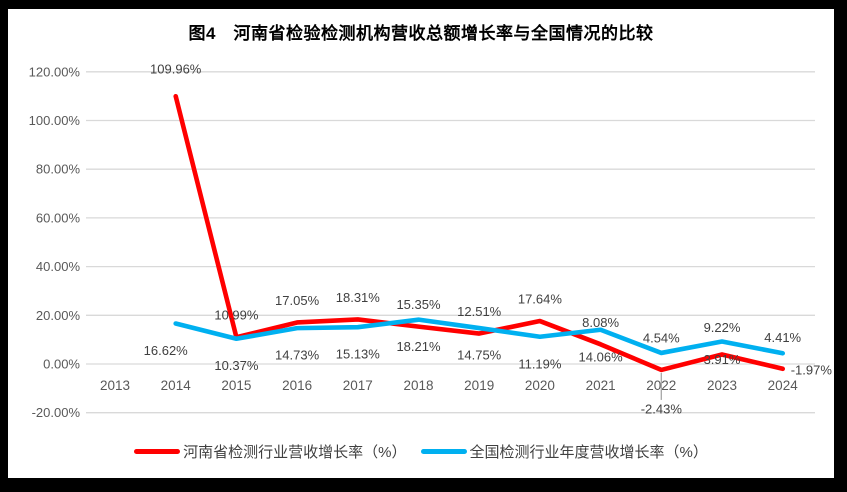 The image size is (847, 492). Describe the element at coordinates (601, 356) in the screenshot. I see `data-label: 14.06%` at that location.